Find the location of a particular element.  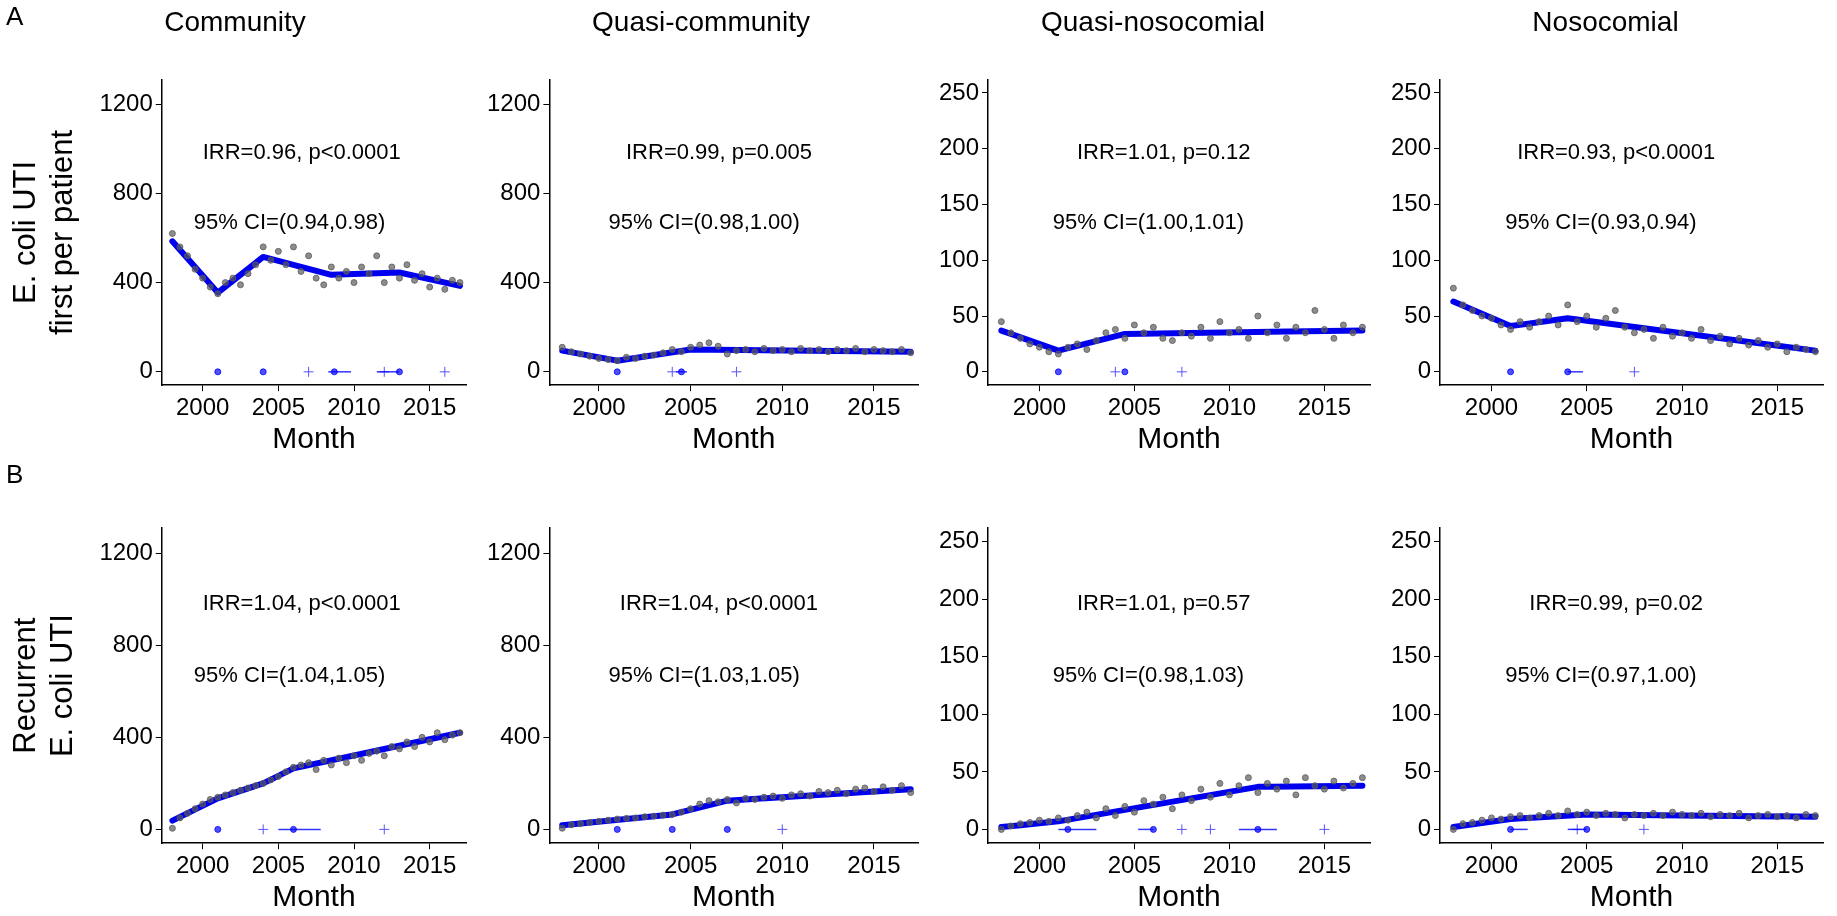

y-tick-label: 150 is located at coordinates (959, 655).